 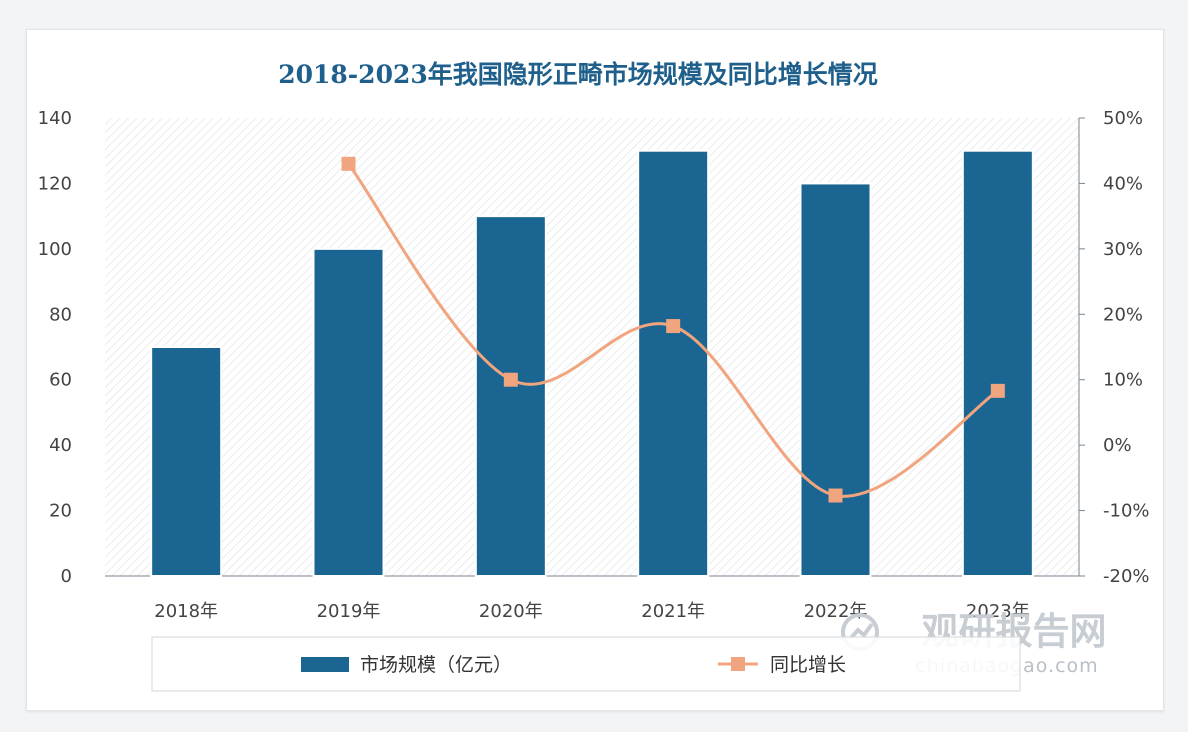 What do you see at coordinates (673, 611) in the screenshot?
I see `x-tick-label: 2021年` at bounding box center [673, 611].